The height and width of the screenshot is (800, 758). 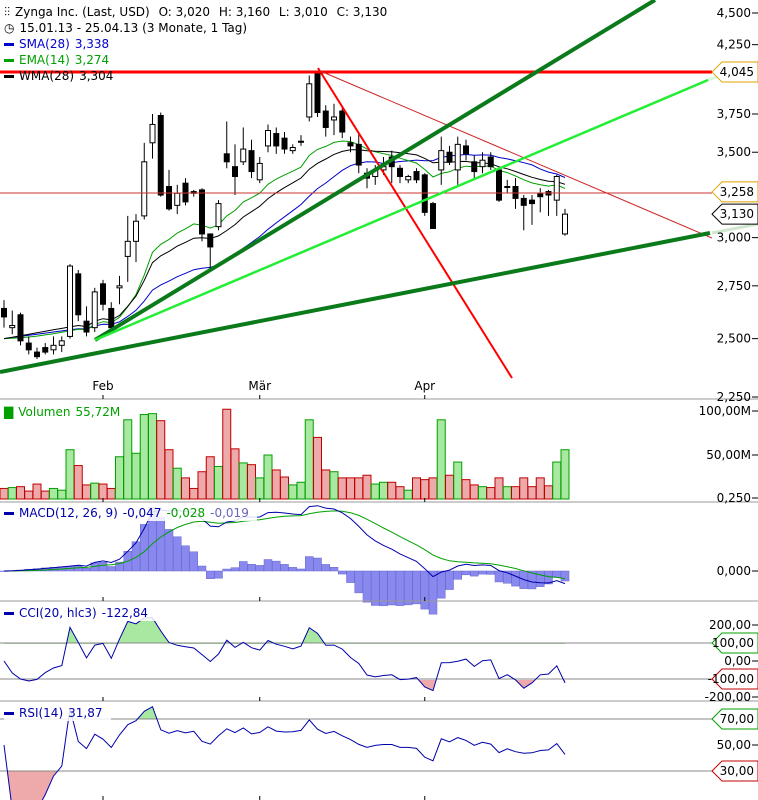 I want to click on legend-wma: WMA(28) 3,304, so click(x=61, y=76).